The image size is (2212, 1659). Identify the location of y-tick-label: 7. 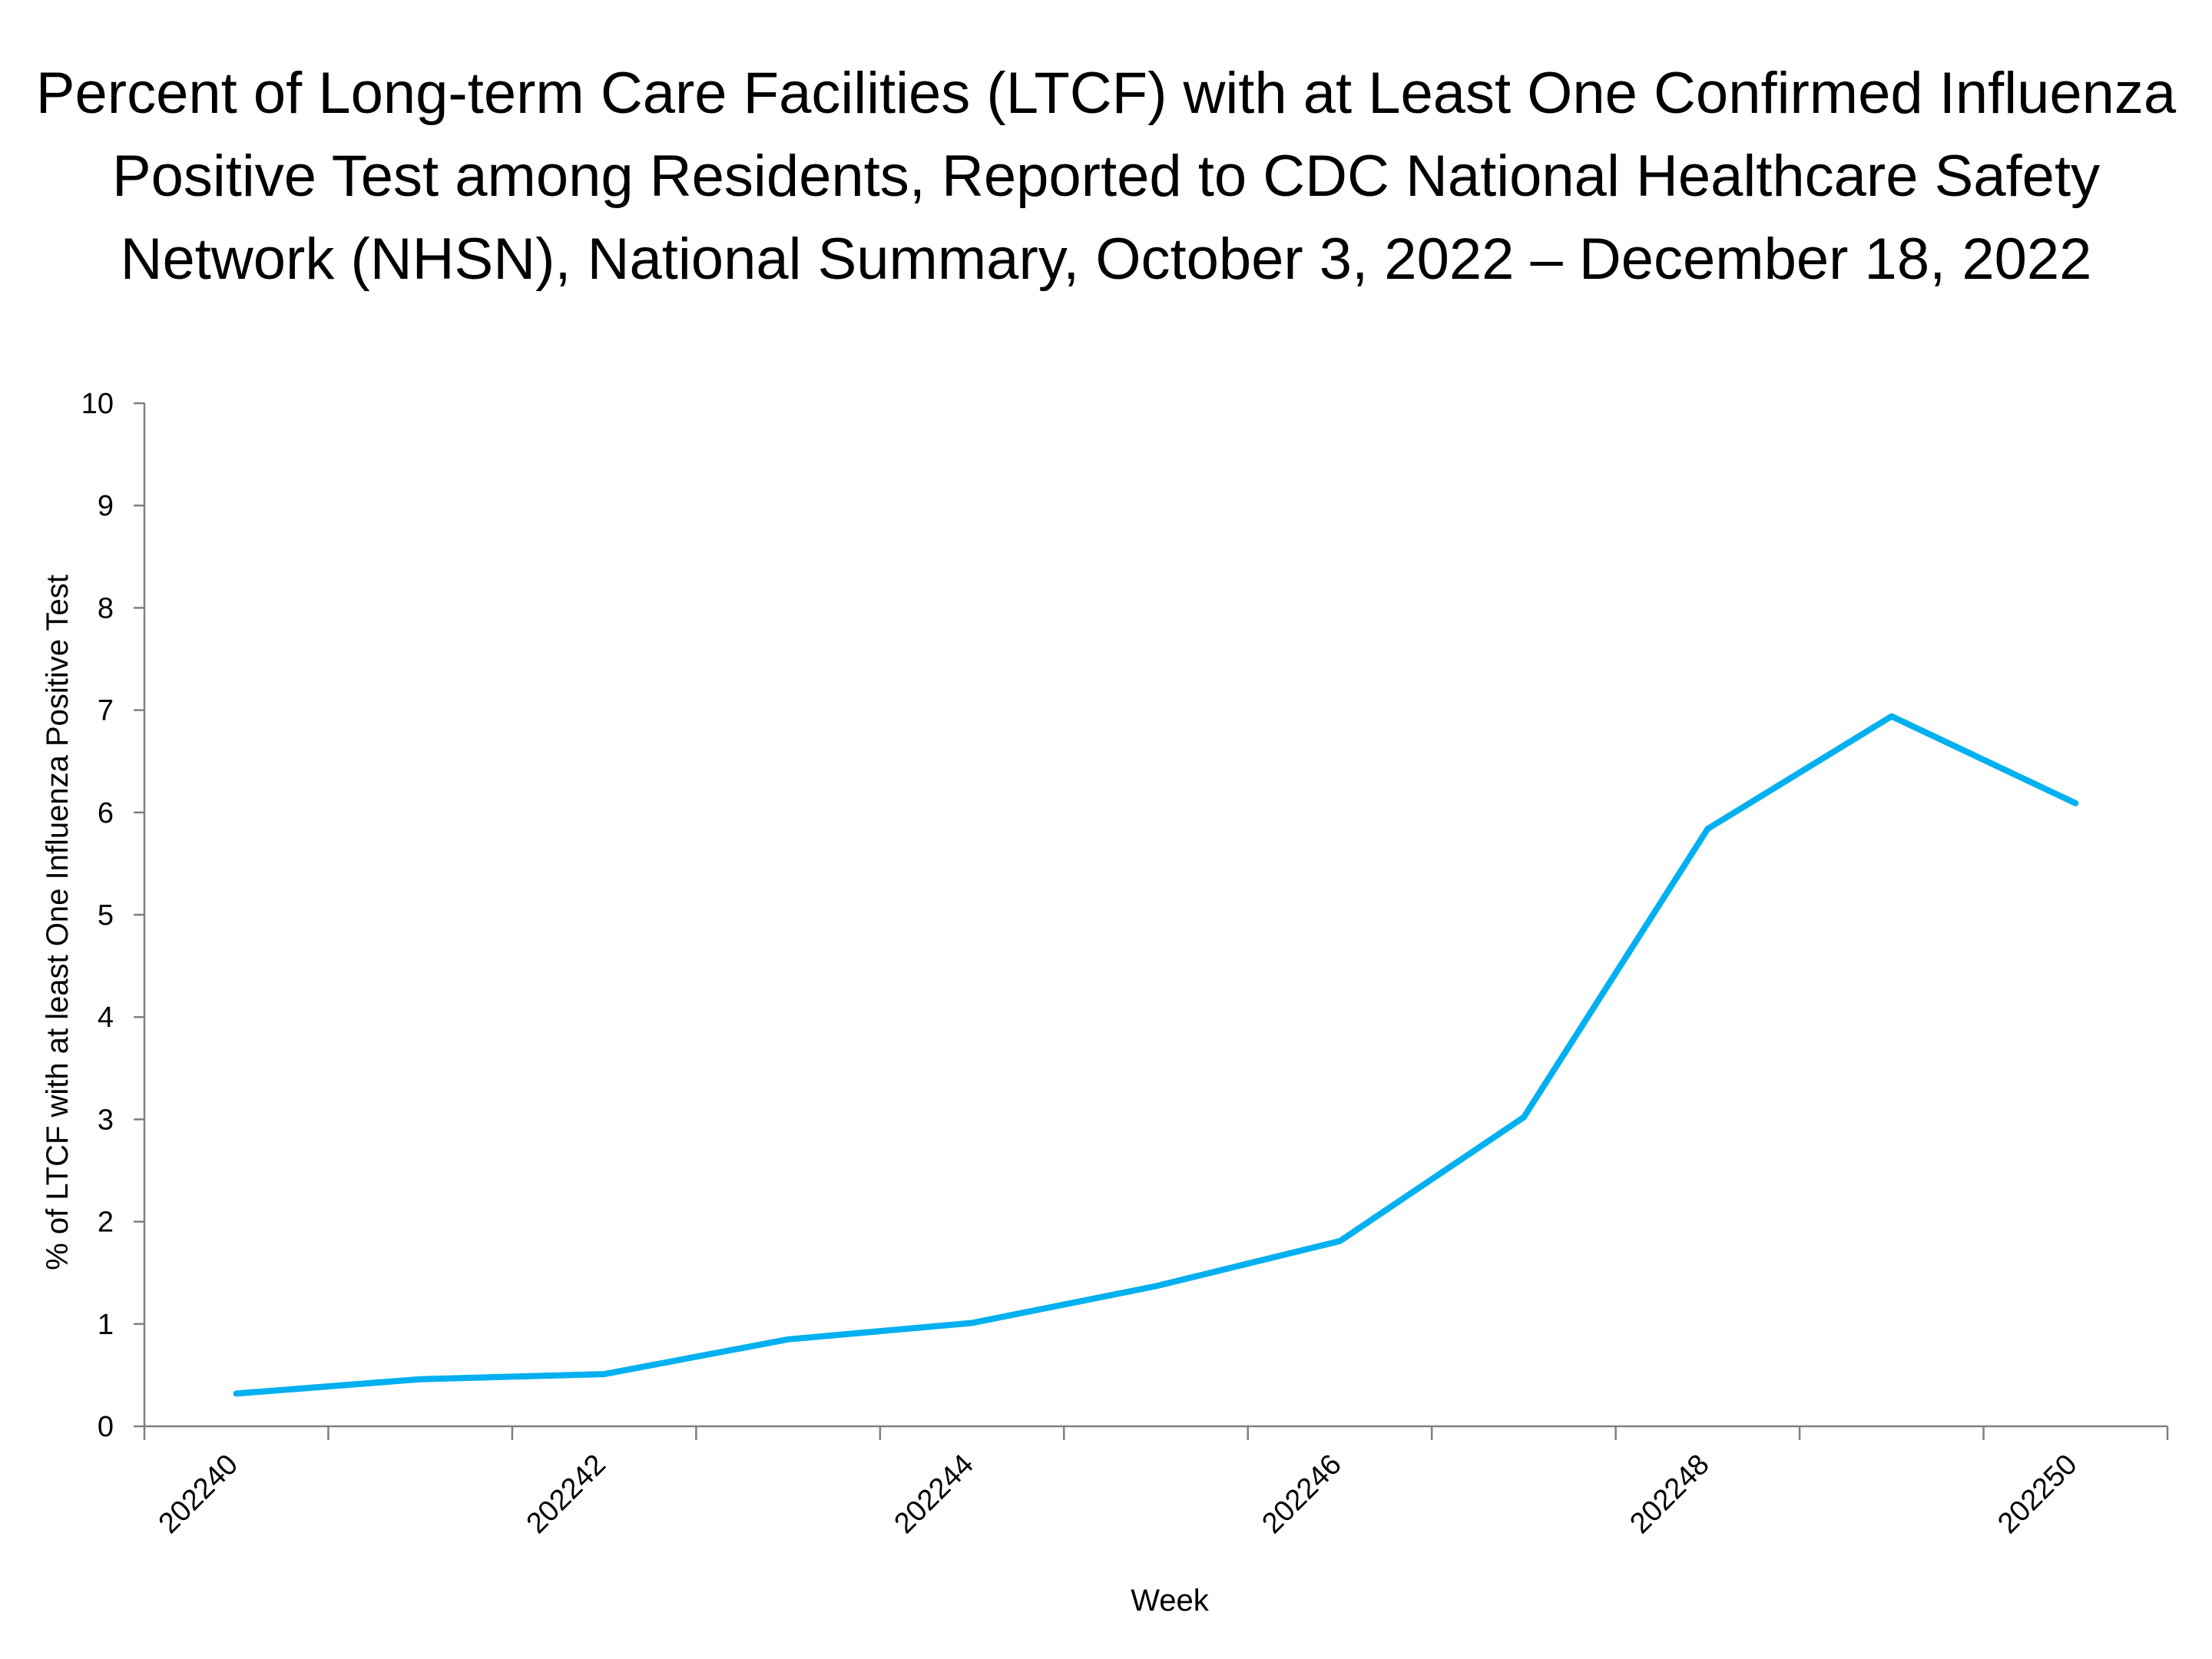
(106, 711).